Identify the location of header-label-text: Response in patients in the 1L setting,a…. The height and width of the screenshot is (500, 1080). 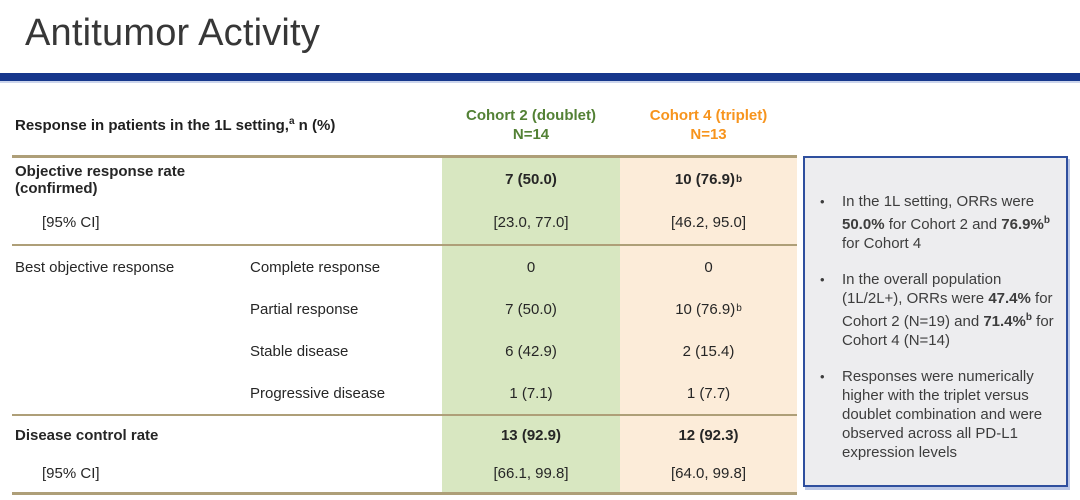
(175, 125).